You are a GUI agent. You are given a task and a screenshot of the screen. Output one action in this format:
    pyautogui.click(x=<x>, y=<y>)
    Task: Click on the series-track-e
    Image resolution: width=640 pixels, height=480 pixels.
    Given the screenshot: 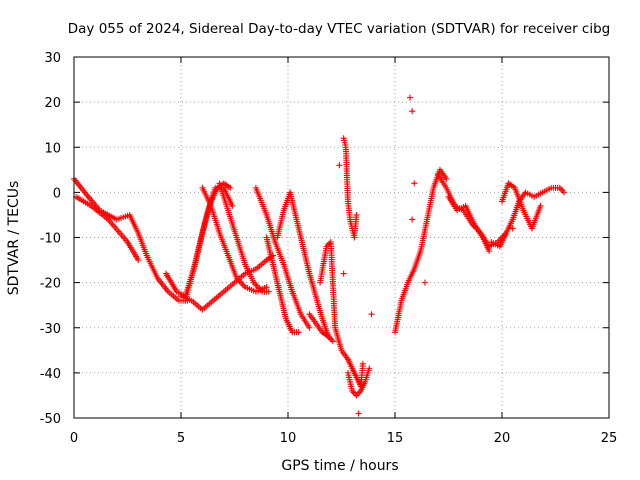 What is the action you would take?
    pyautogui.click(x=209, y=244)
    